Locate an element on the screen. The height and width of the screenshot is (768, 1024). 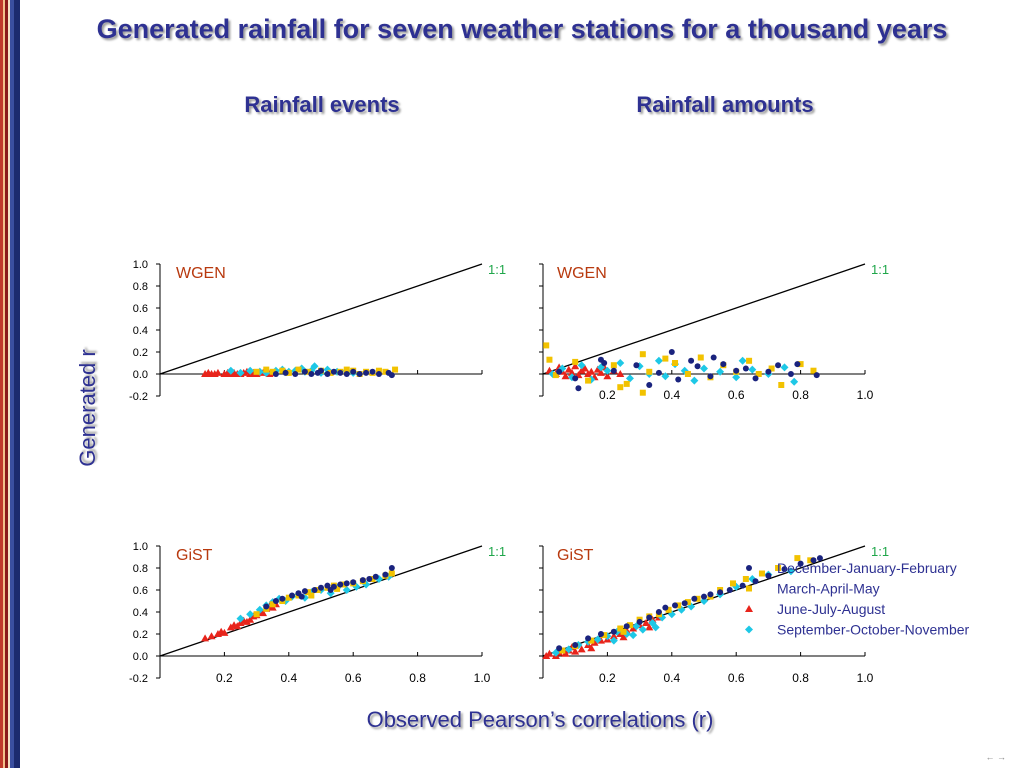
slide-nav-arrows: ← → is located at coordinates (995, 757).